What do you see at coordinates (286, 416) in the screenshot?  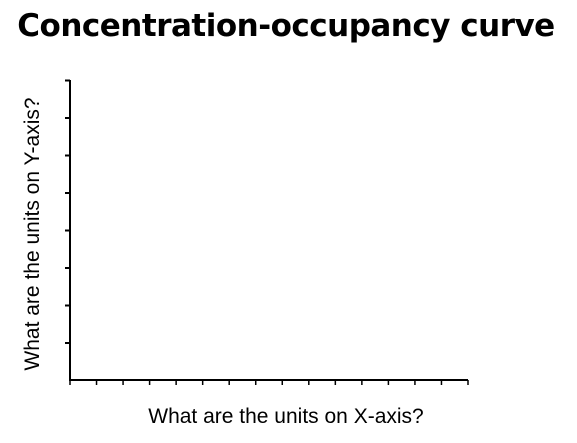 I see `x-axis-label: What are the units on X-axis?` at bounding box center [286, 416].